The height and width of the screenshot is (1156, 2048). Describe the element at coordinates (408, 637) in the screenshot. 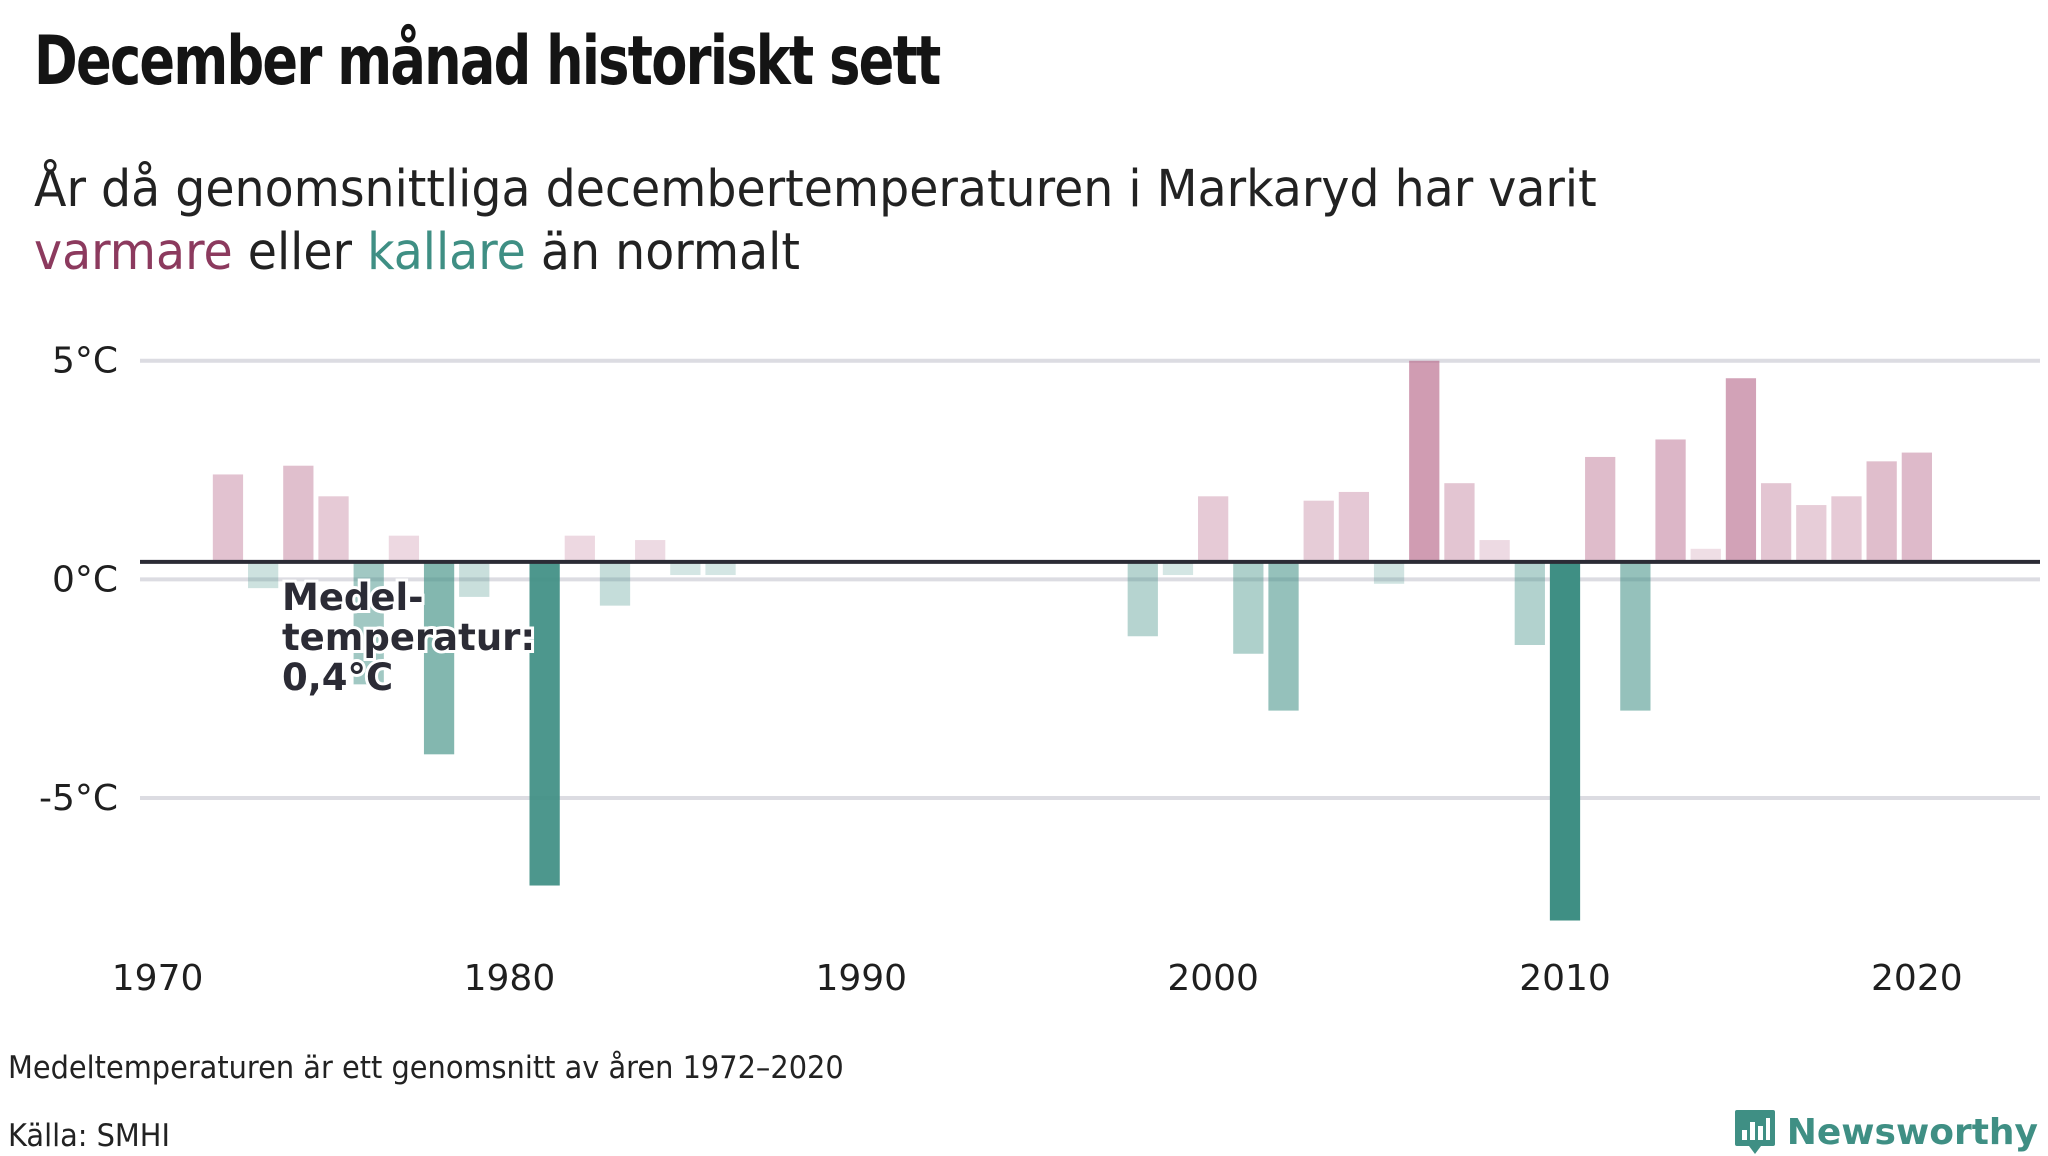

I see `mean-annotation-line: temperatur:` at that location.